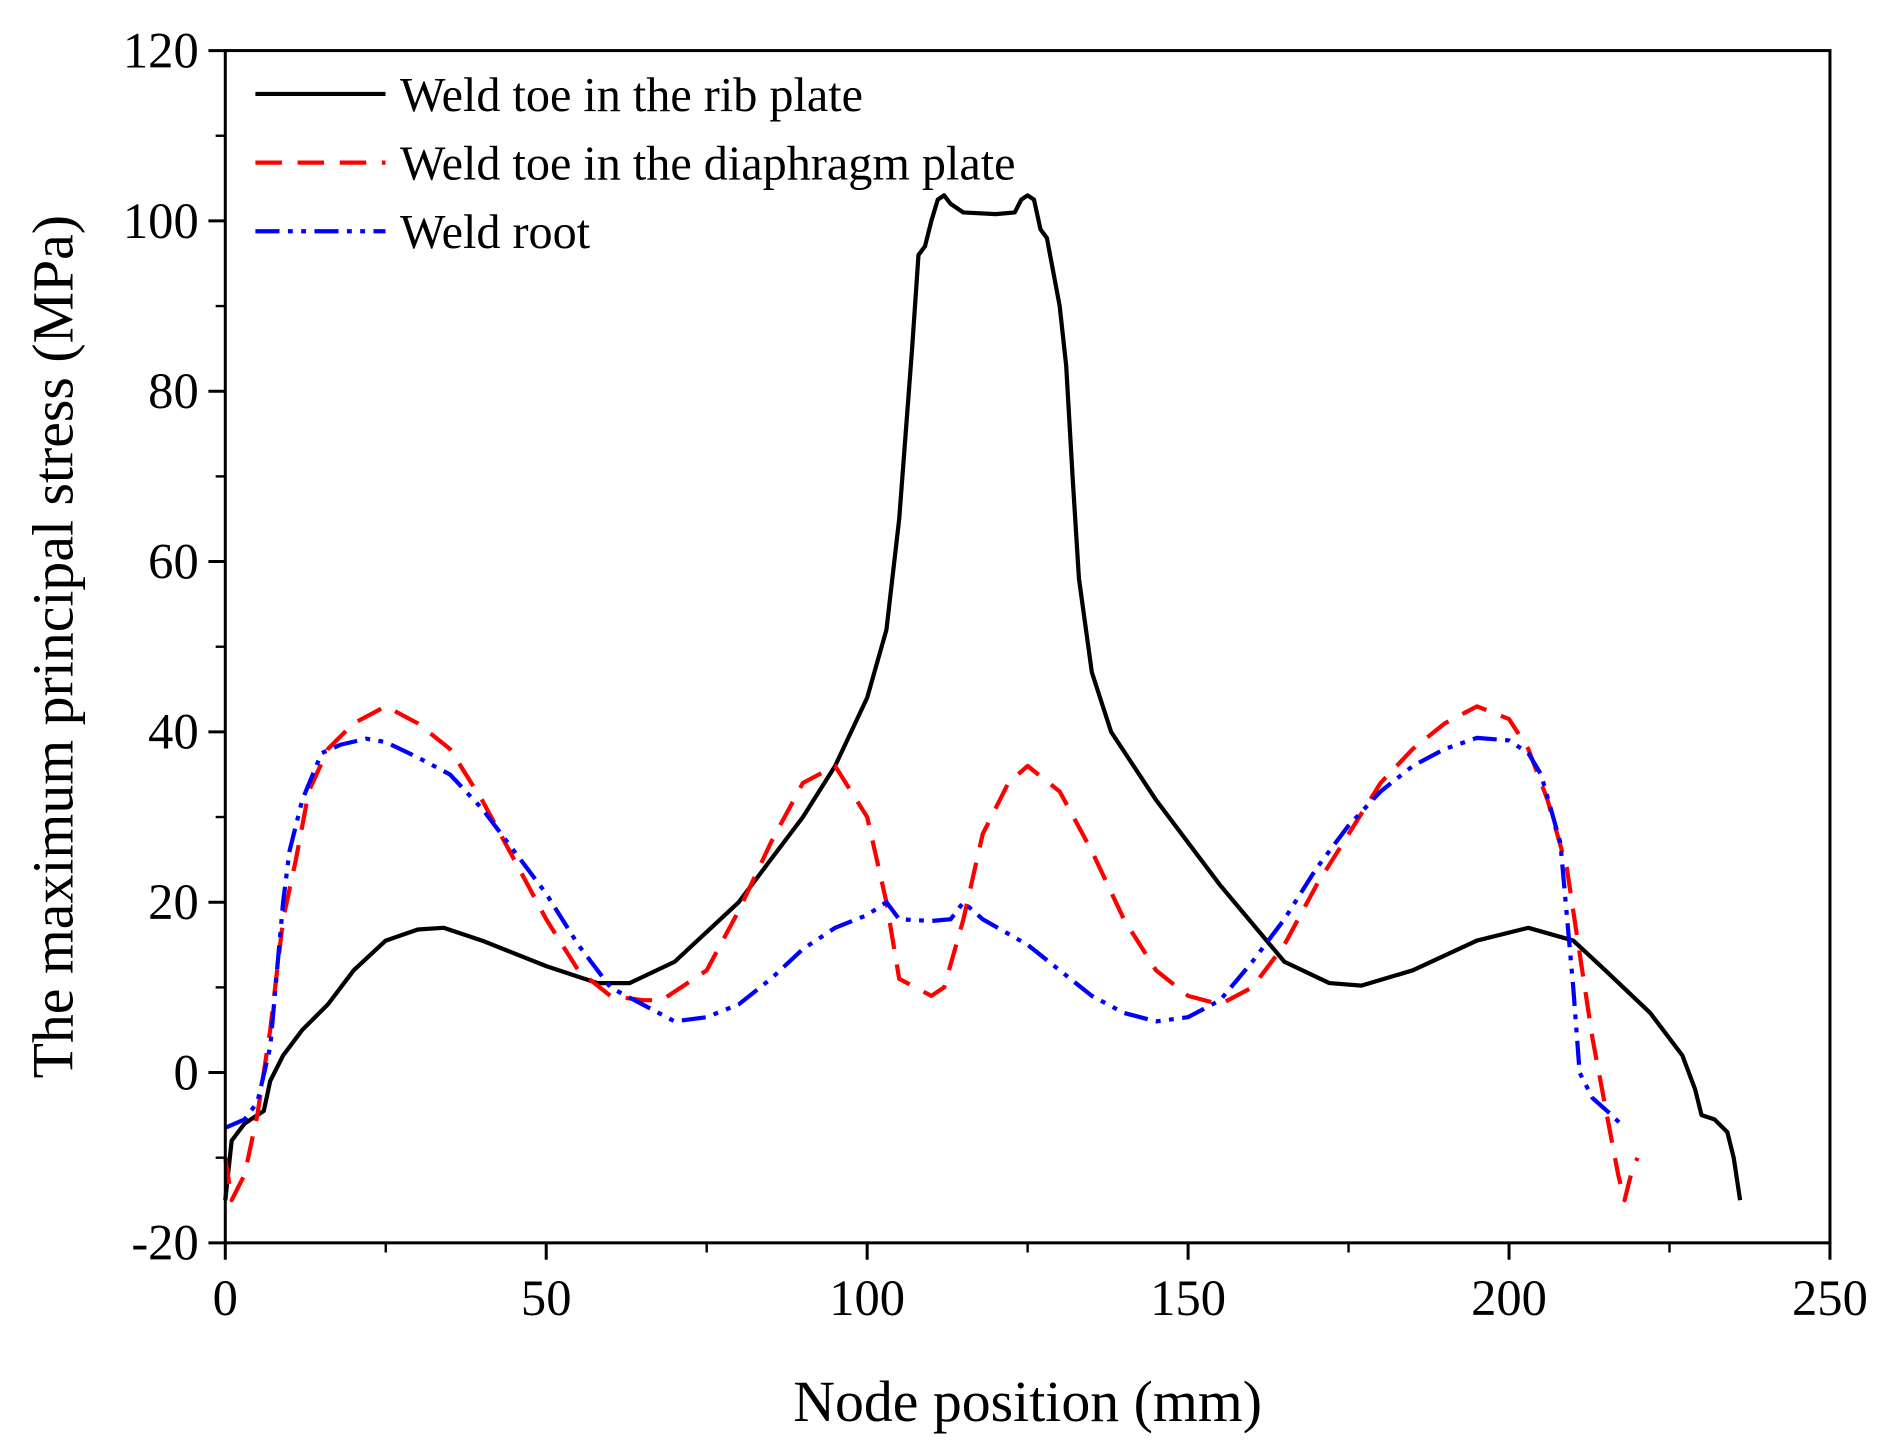 The height and width of the screenshot is (1450, 1889). I want to click on y-tick-label: 40, so click(173, 732).